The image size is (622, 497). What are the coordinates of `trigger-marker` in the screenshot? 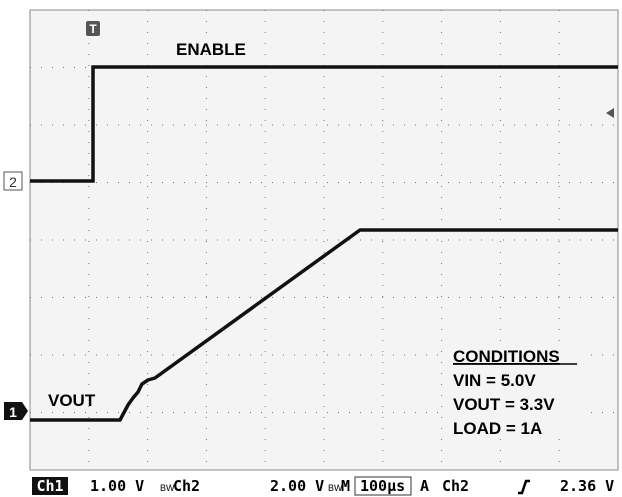 It's located at (93, 28).